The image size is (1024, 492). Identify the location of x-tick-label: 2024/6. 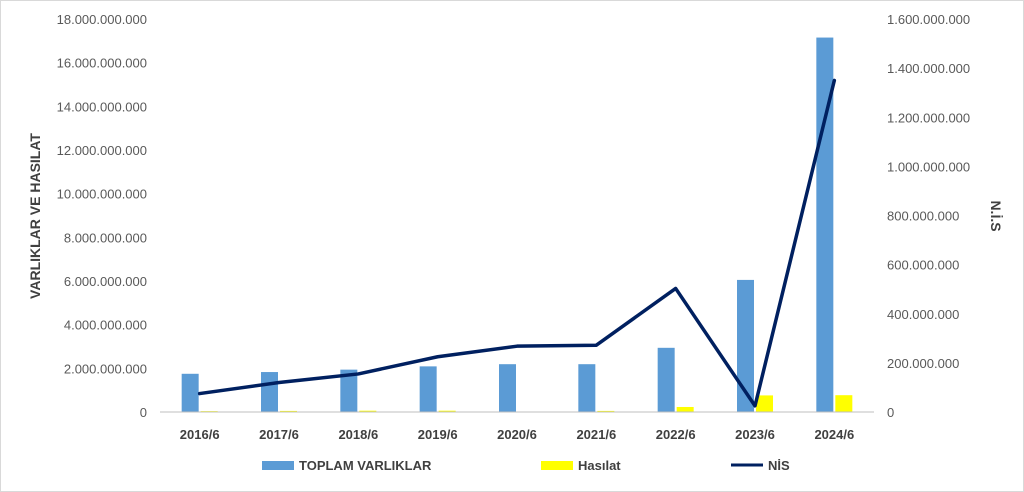
(834, 434).